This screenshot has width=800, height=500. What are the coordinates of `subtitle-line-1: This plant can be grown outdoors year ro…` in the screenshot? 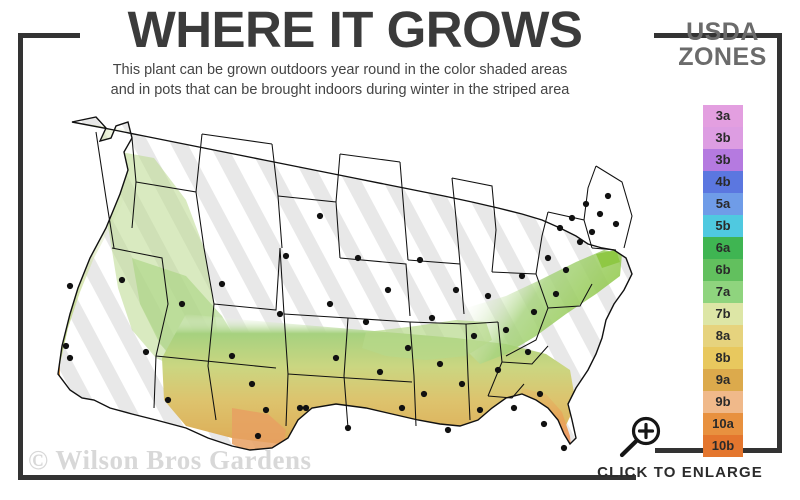 It's located at (340, 70).